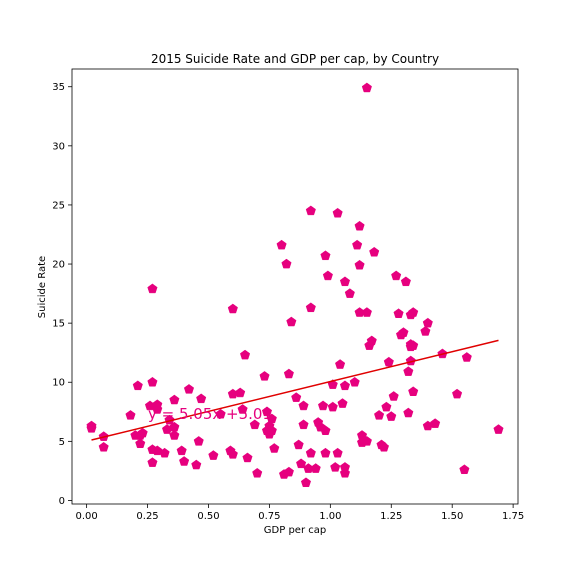  What do you see at coordinates (42, 287) in the screenshot?
I see `y-axis-label: Suicide Rate` at bounding box center [42, 287].